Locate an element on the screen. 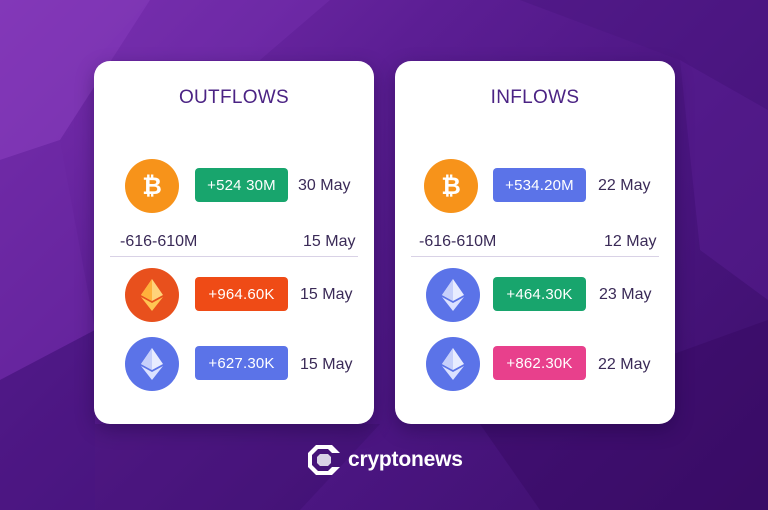  cryptonews-logo: cryptonews is located at coordinates (384, 460).